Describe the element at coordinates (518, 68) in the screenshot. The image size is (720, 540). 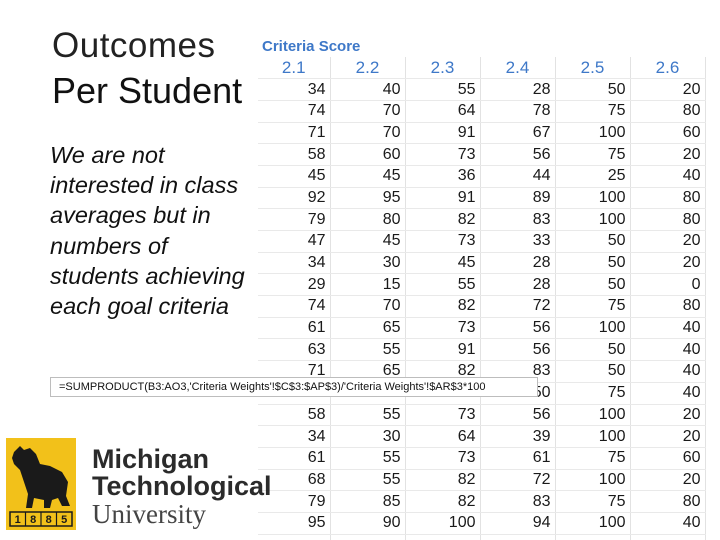
I see `column-header: 2.4` at that location.